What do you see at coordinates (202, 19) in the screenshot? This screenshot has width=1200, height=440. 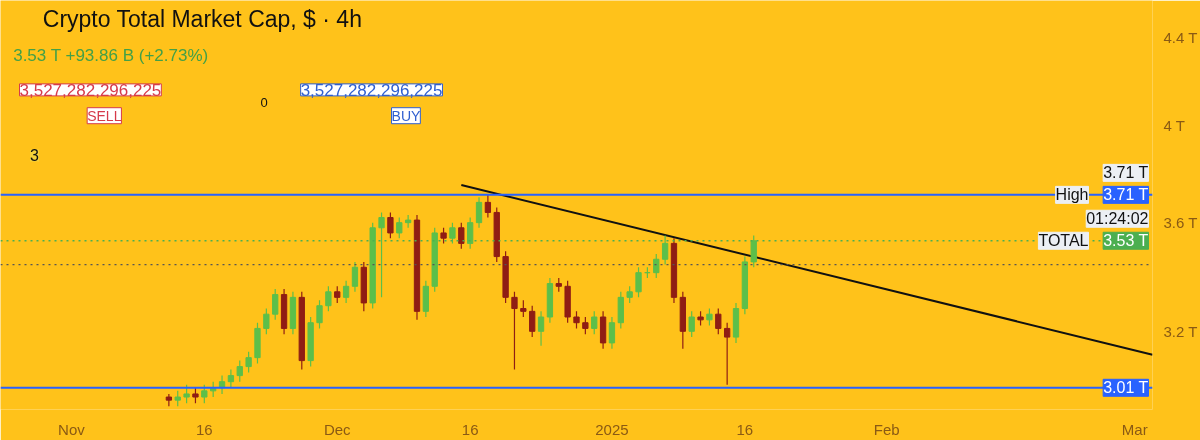 I see `chart-title: Crypto Total Market Cap, $ · 4h` at bounding box center [202, 19].